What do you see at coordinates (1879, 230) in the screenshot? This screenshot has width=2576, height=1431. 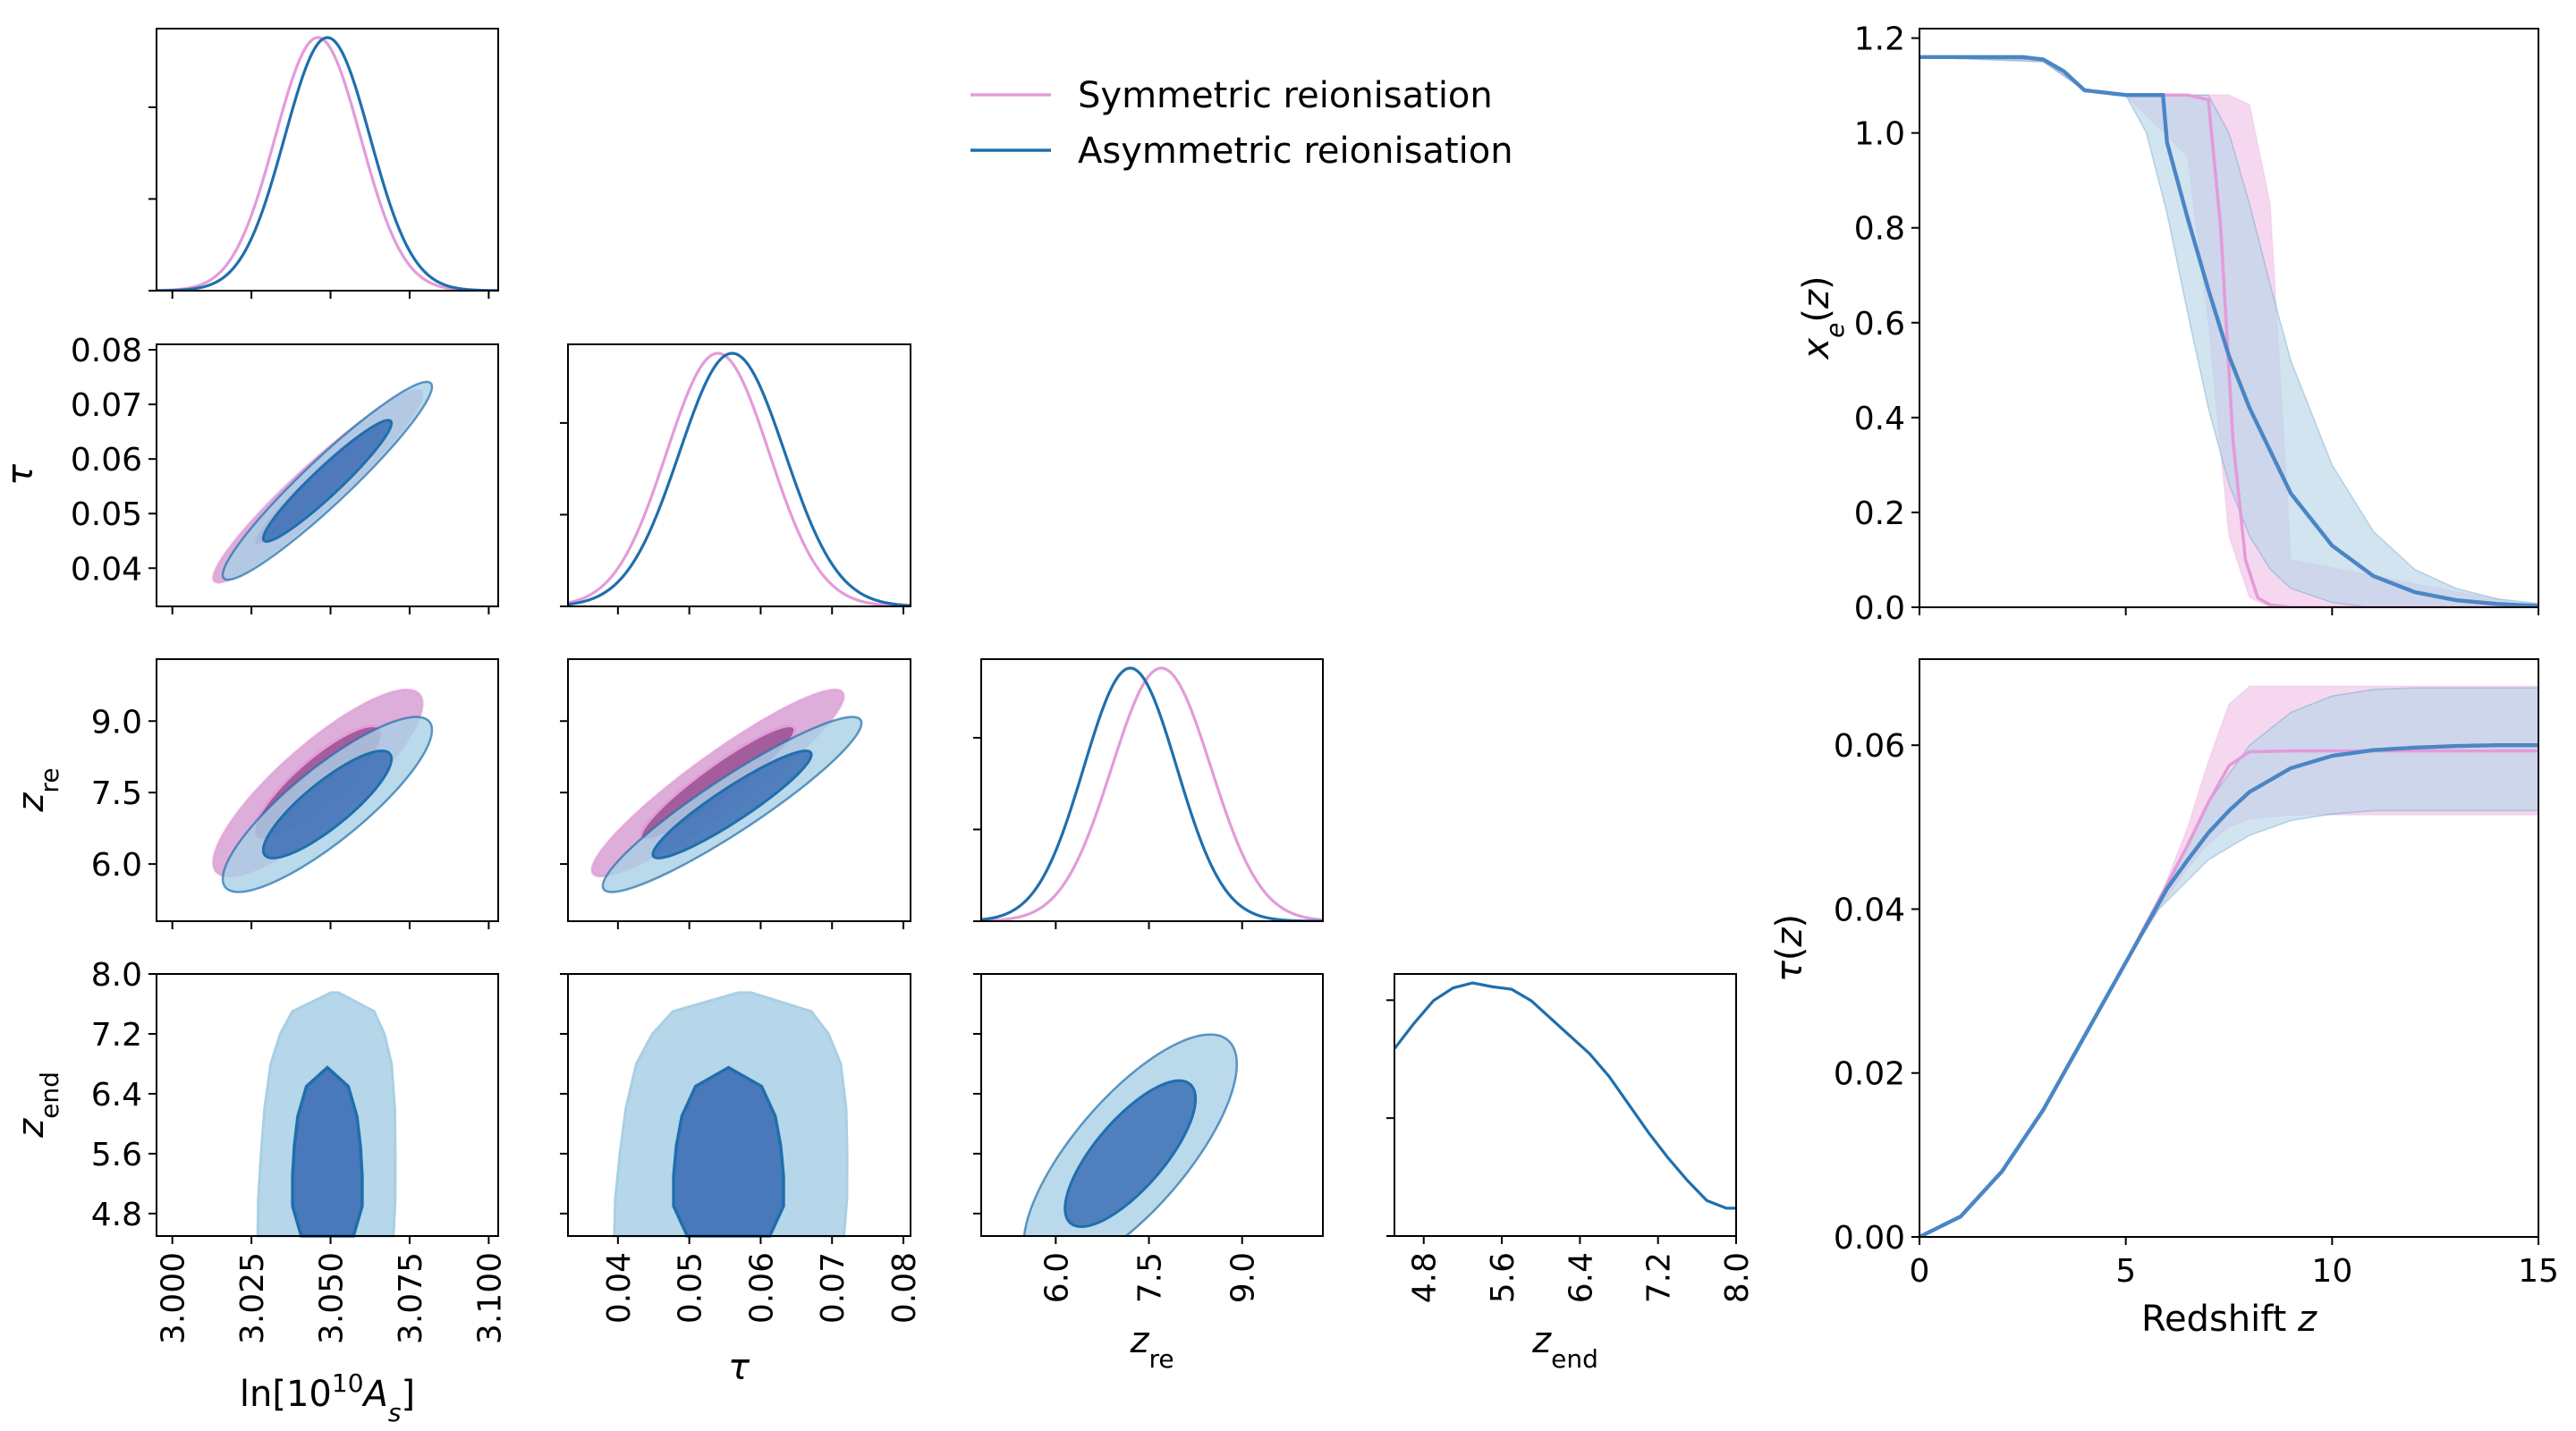 I see `y-tick-label-xe: 0.8` at bounding box center [1879, 230].